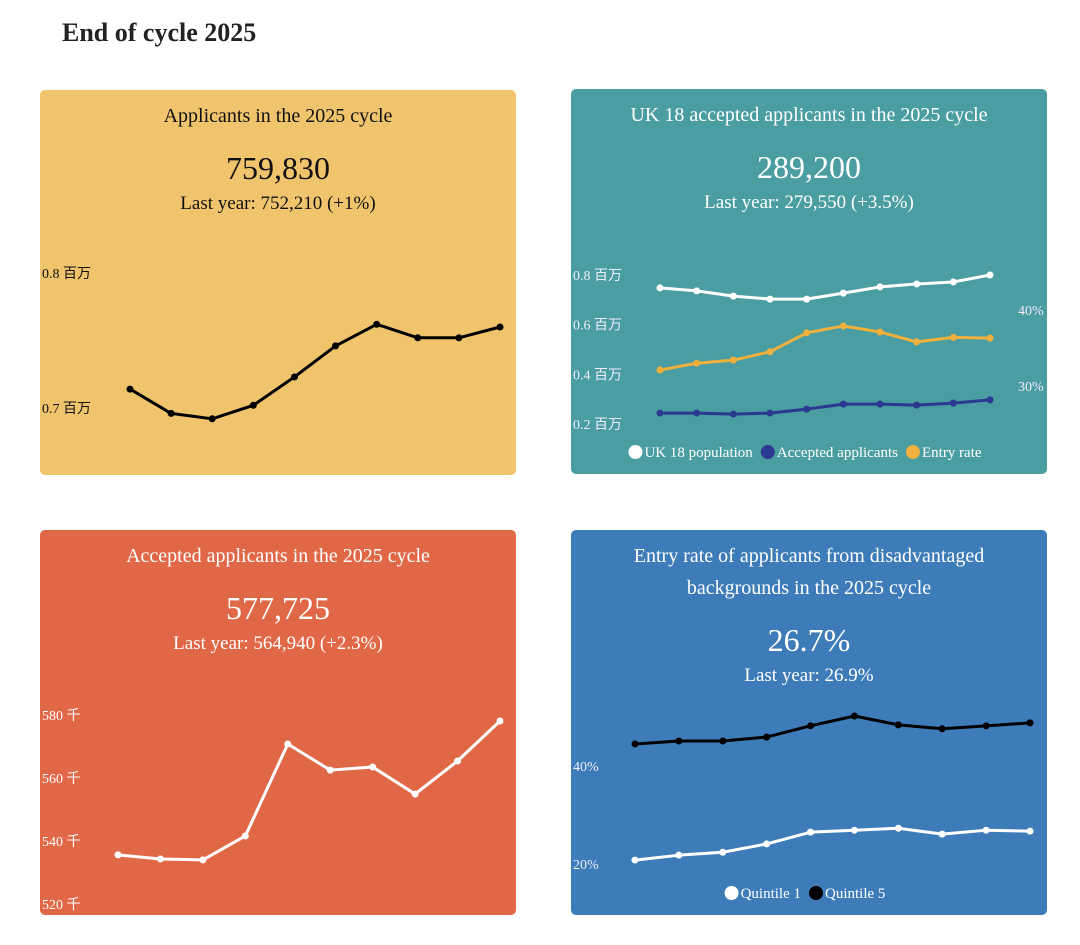  What do you see at coordinates (837, 453) in the screenshot?
I see `legend-label: Accepted applicants` at bounding box center [837, 453].